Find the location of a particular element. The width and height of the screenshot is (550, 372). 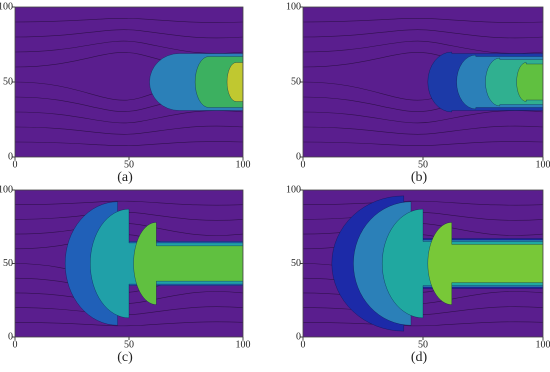

panel-label: (d) is located at coordinates (419, 357).